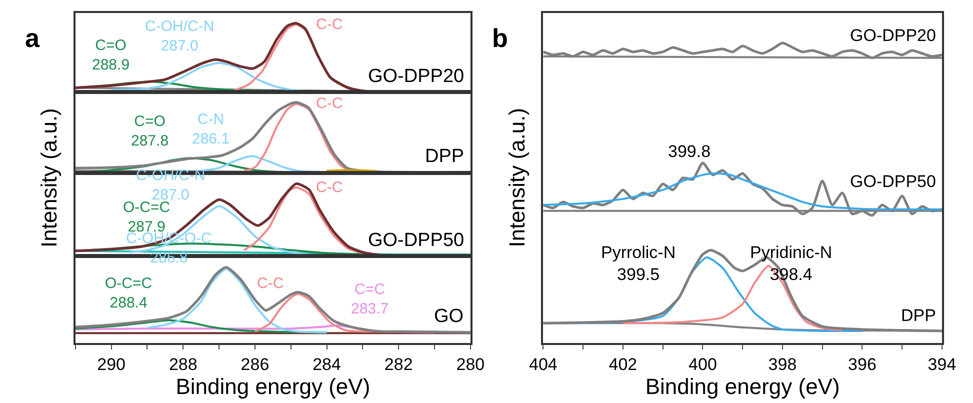  Describe the element at coordinates (150, 131) in the screenshot. I see `annotation: C=O 287.8` at that location.